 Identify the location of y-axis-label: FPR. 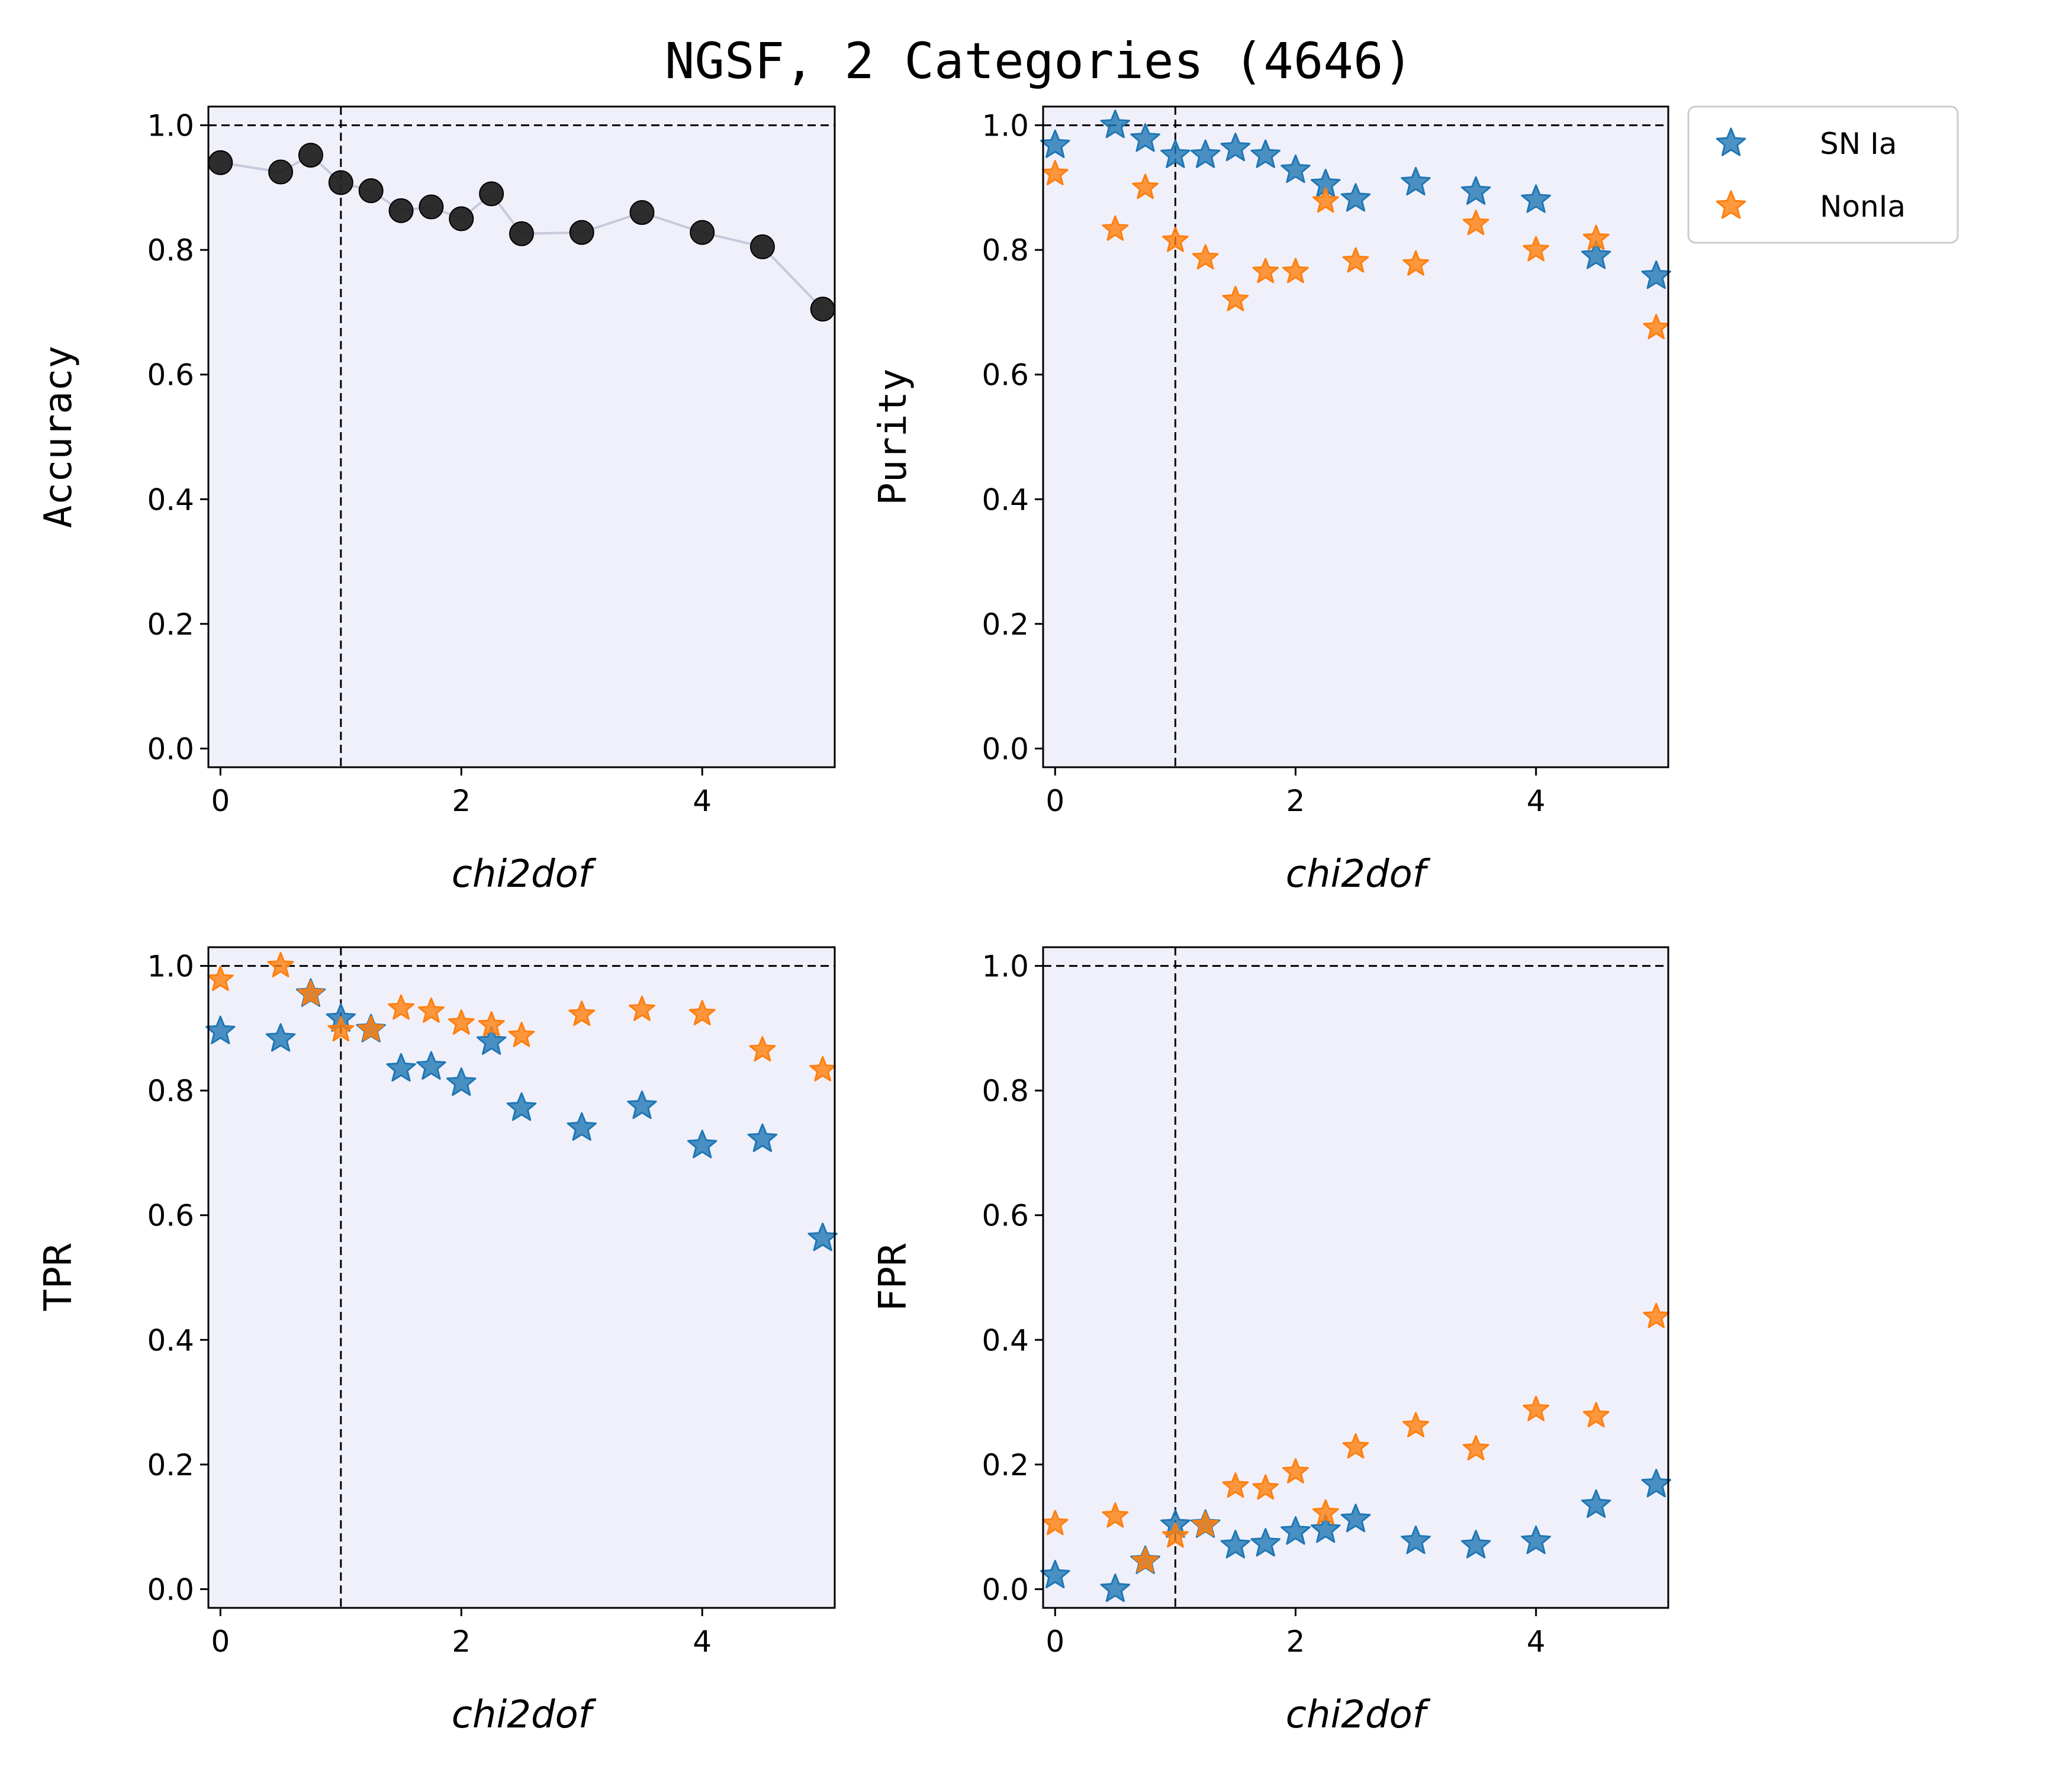
(893, 1277).